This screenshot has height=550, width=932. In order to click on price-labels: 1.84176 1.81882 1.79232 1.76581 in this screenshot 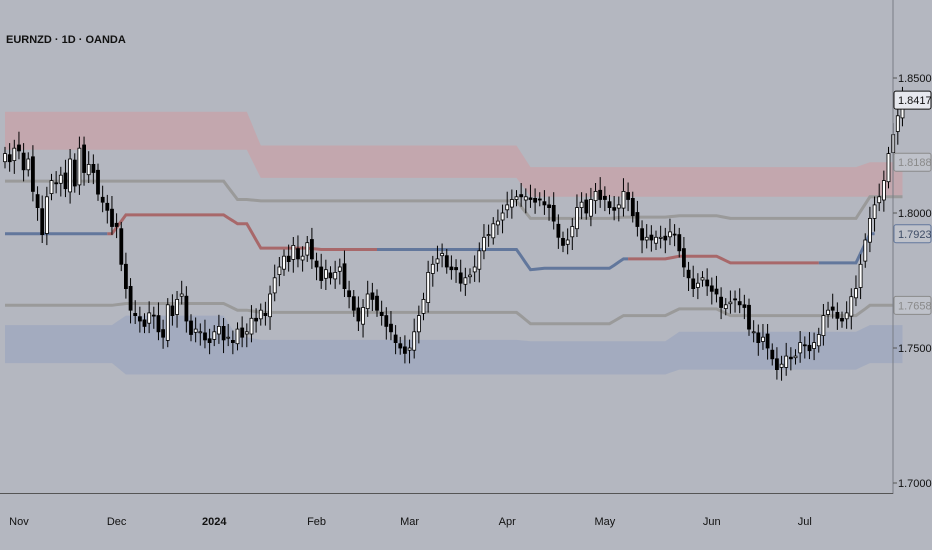, I will do `click(912, 202)`.